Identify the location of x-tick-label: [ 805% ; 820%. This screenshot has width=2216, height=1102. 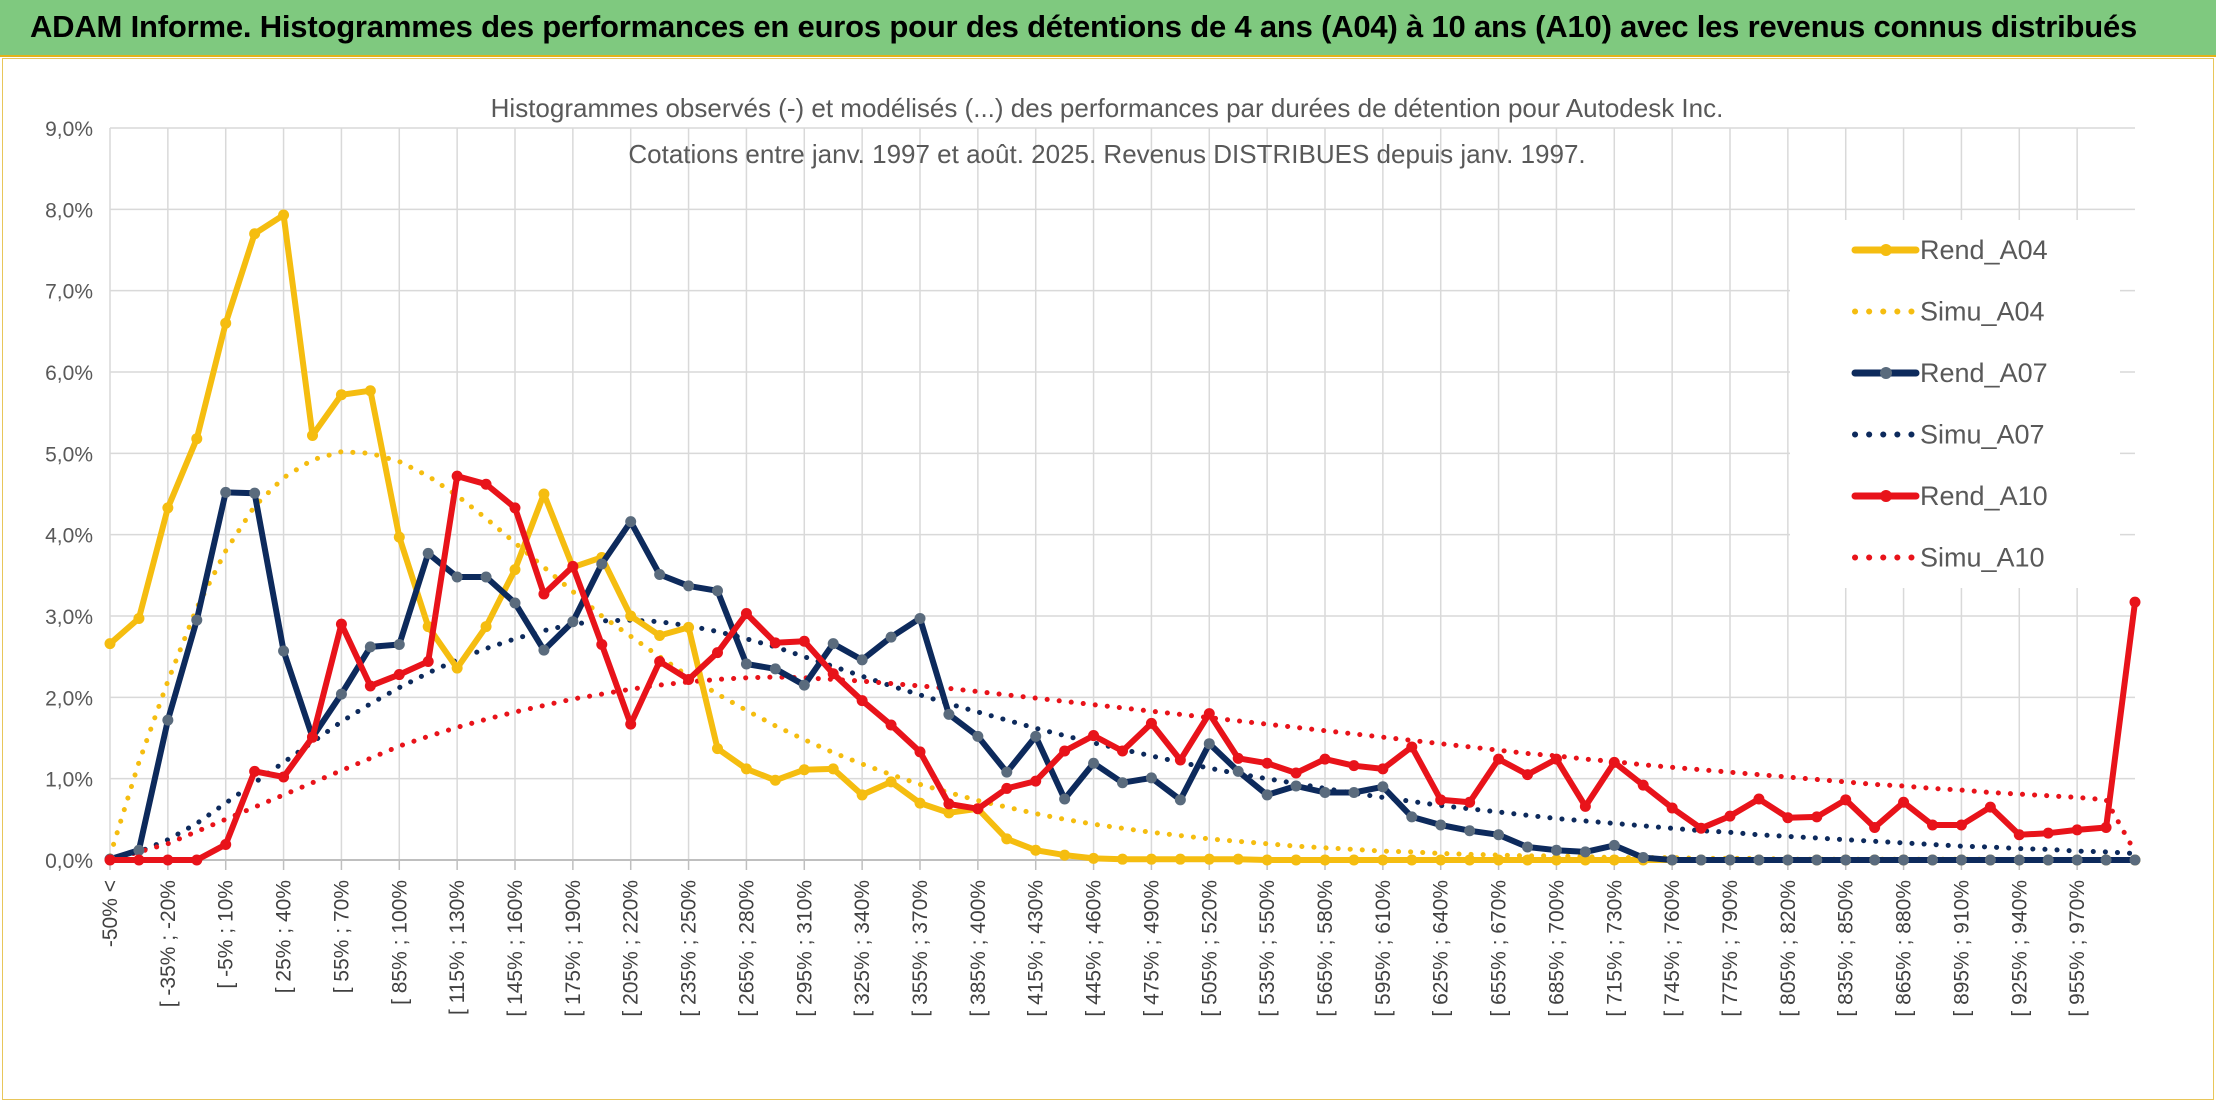
(1788, 948).